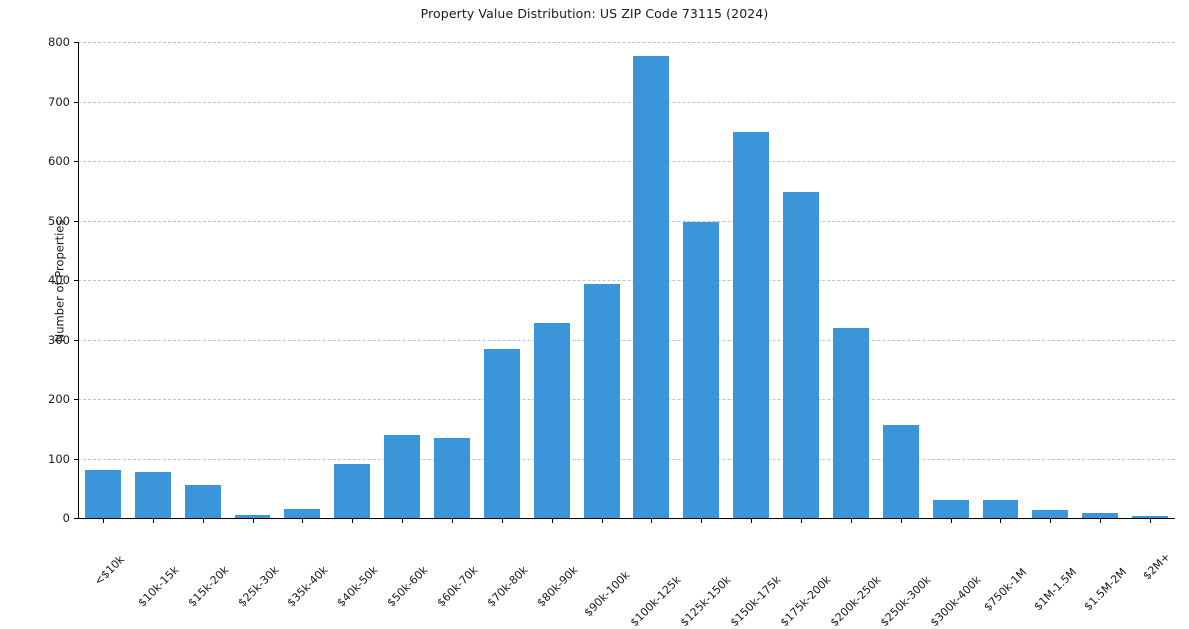 This screenshot has width=1189, height=629. I want to click on x-tick-label-text: $10k-15k, so click(158, 586).